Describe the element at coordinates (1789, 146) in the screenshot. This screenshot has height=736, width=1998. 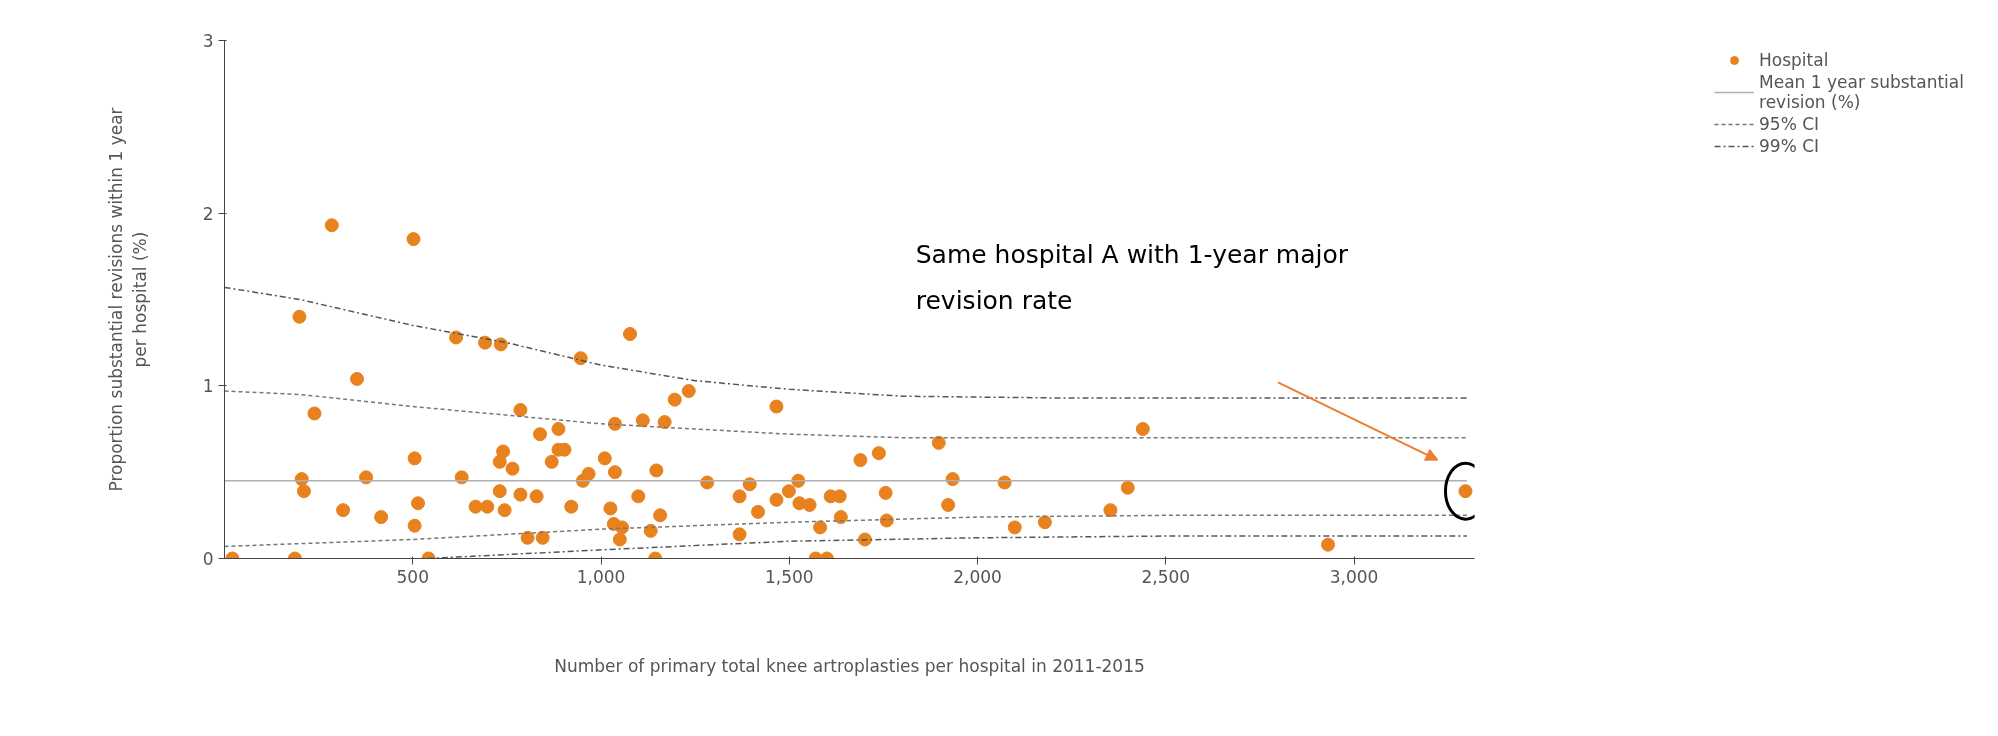
I see `legend-label: 99% CI` at that location.